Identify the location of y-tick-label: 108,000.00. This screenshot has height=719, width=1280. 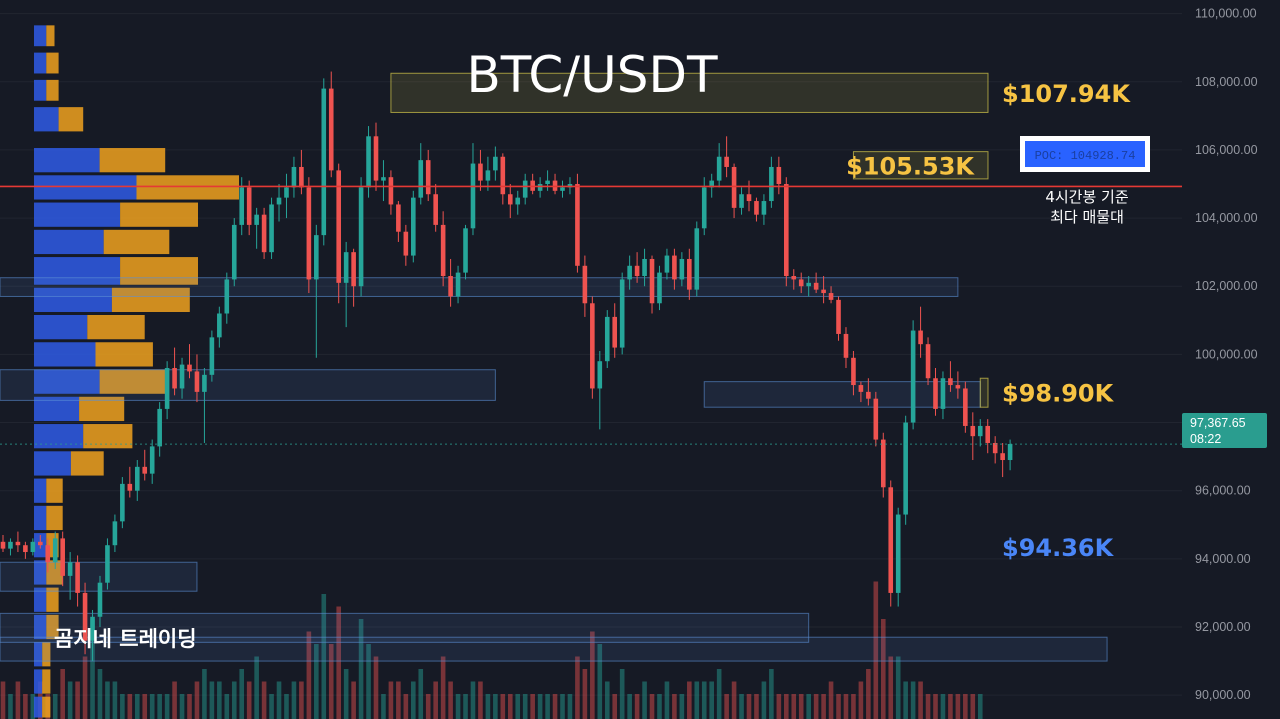
(1226, 82).